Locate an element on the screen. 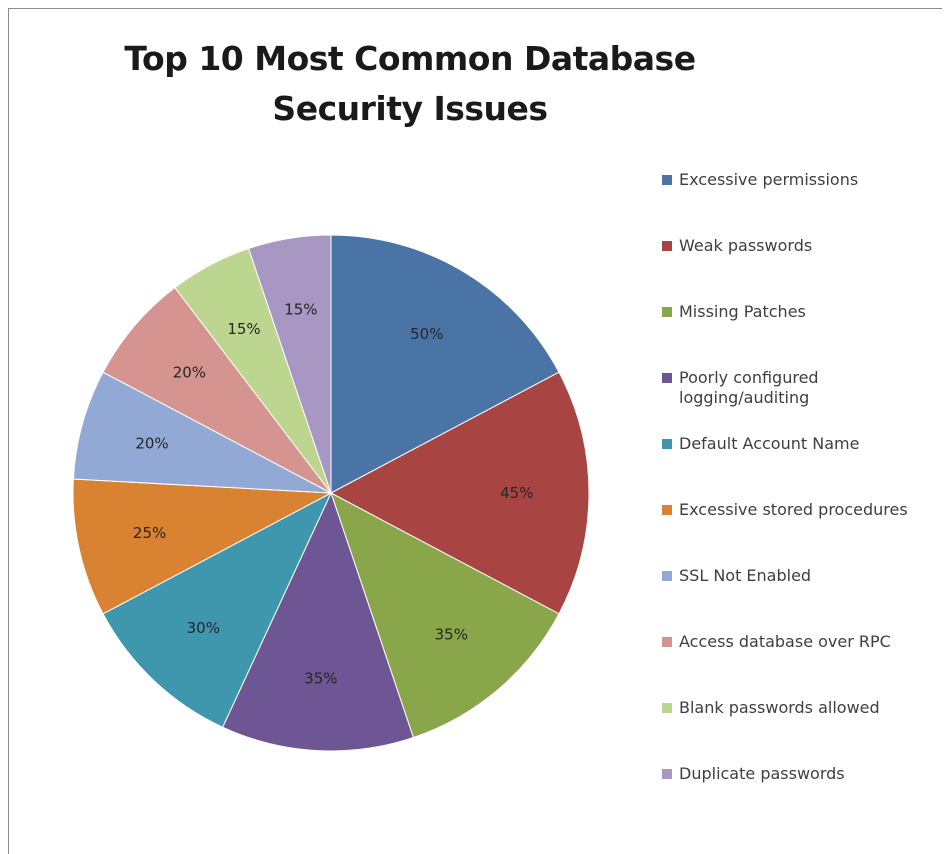 The width and height of the screenshot is (944, 854). legend-item-9: Blank passwords allowed is located at coordinates (803, 708).